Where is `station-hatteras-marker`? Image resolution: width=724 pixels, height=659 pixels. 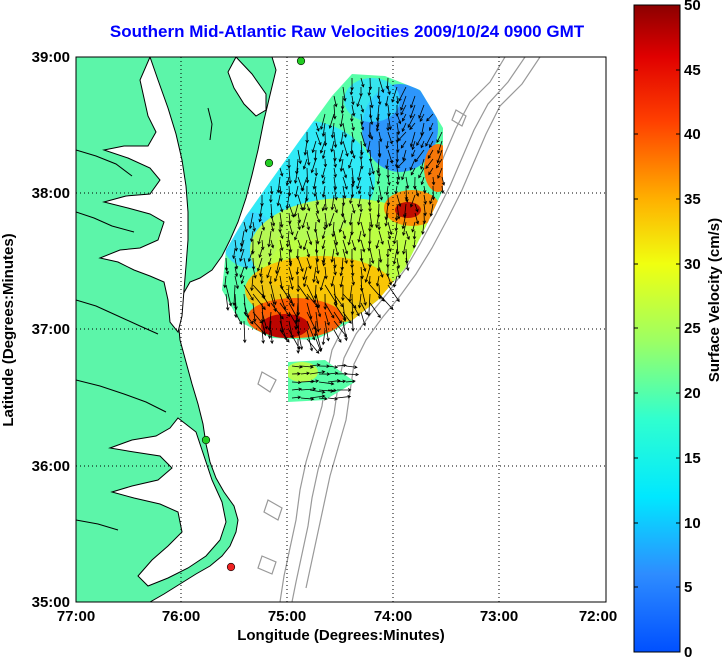 station-hatteras-marker is located at coordinates (231, 567).